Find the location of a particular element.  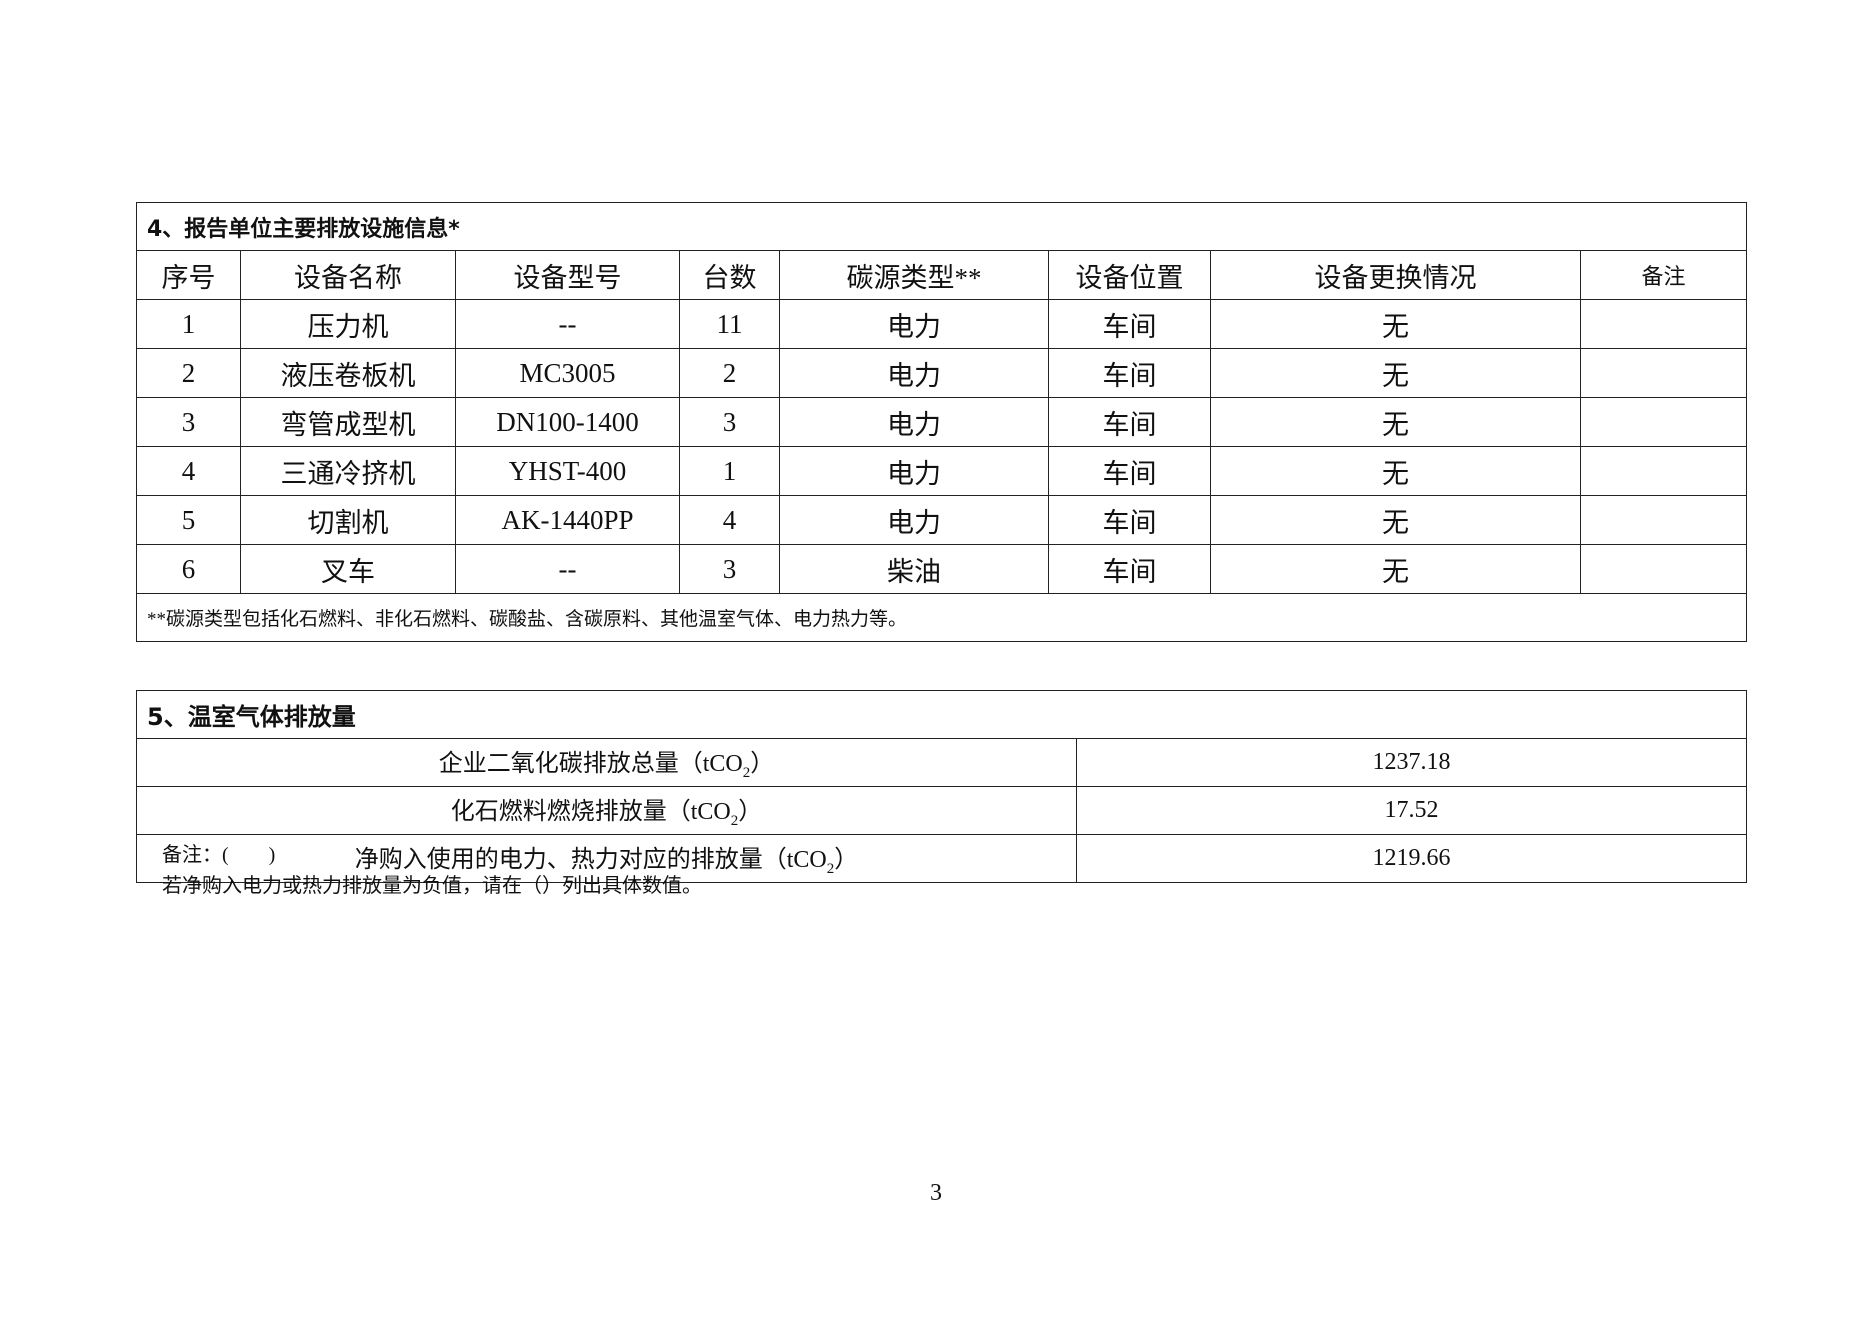

remark-line: 备注：( ) is located at coordinates (219, 855).